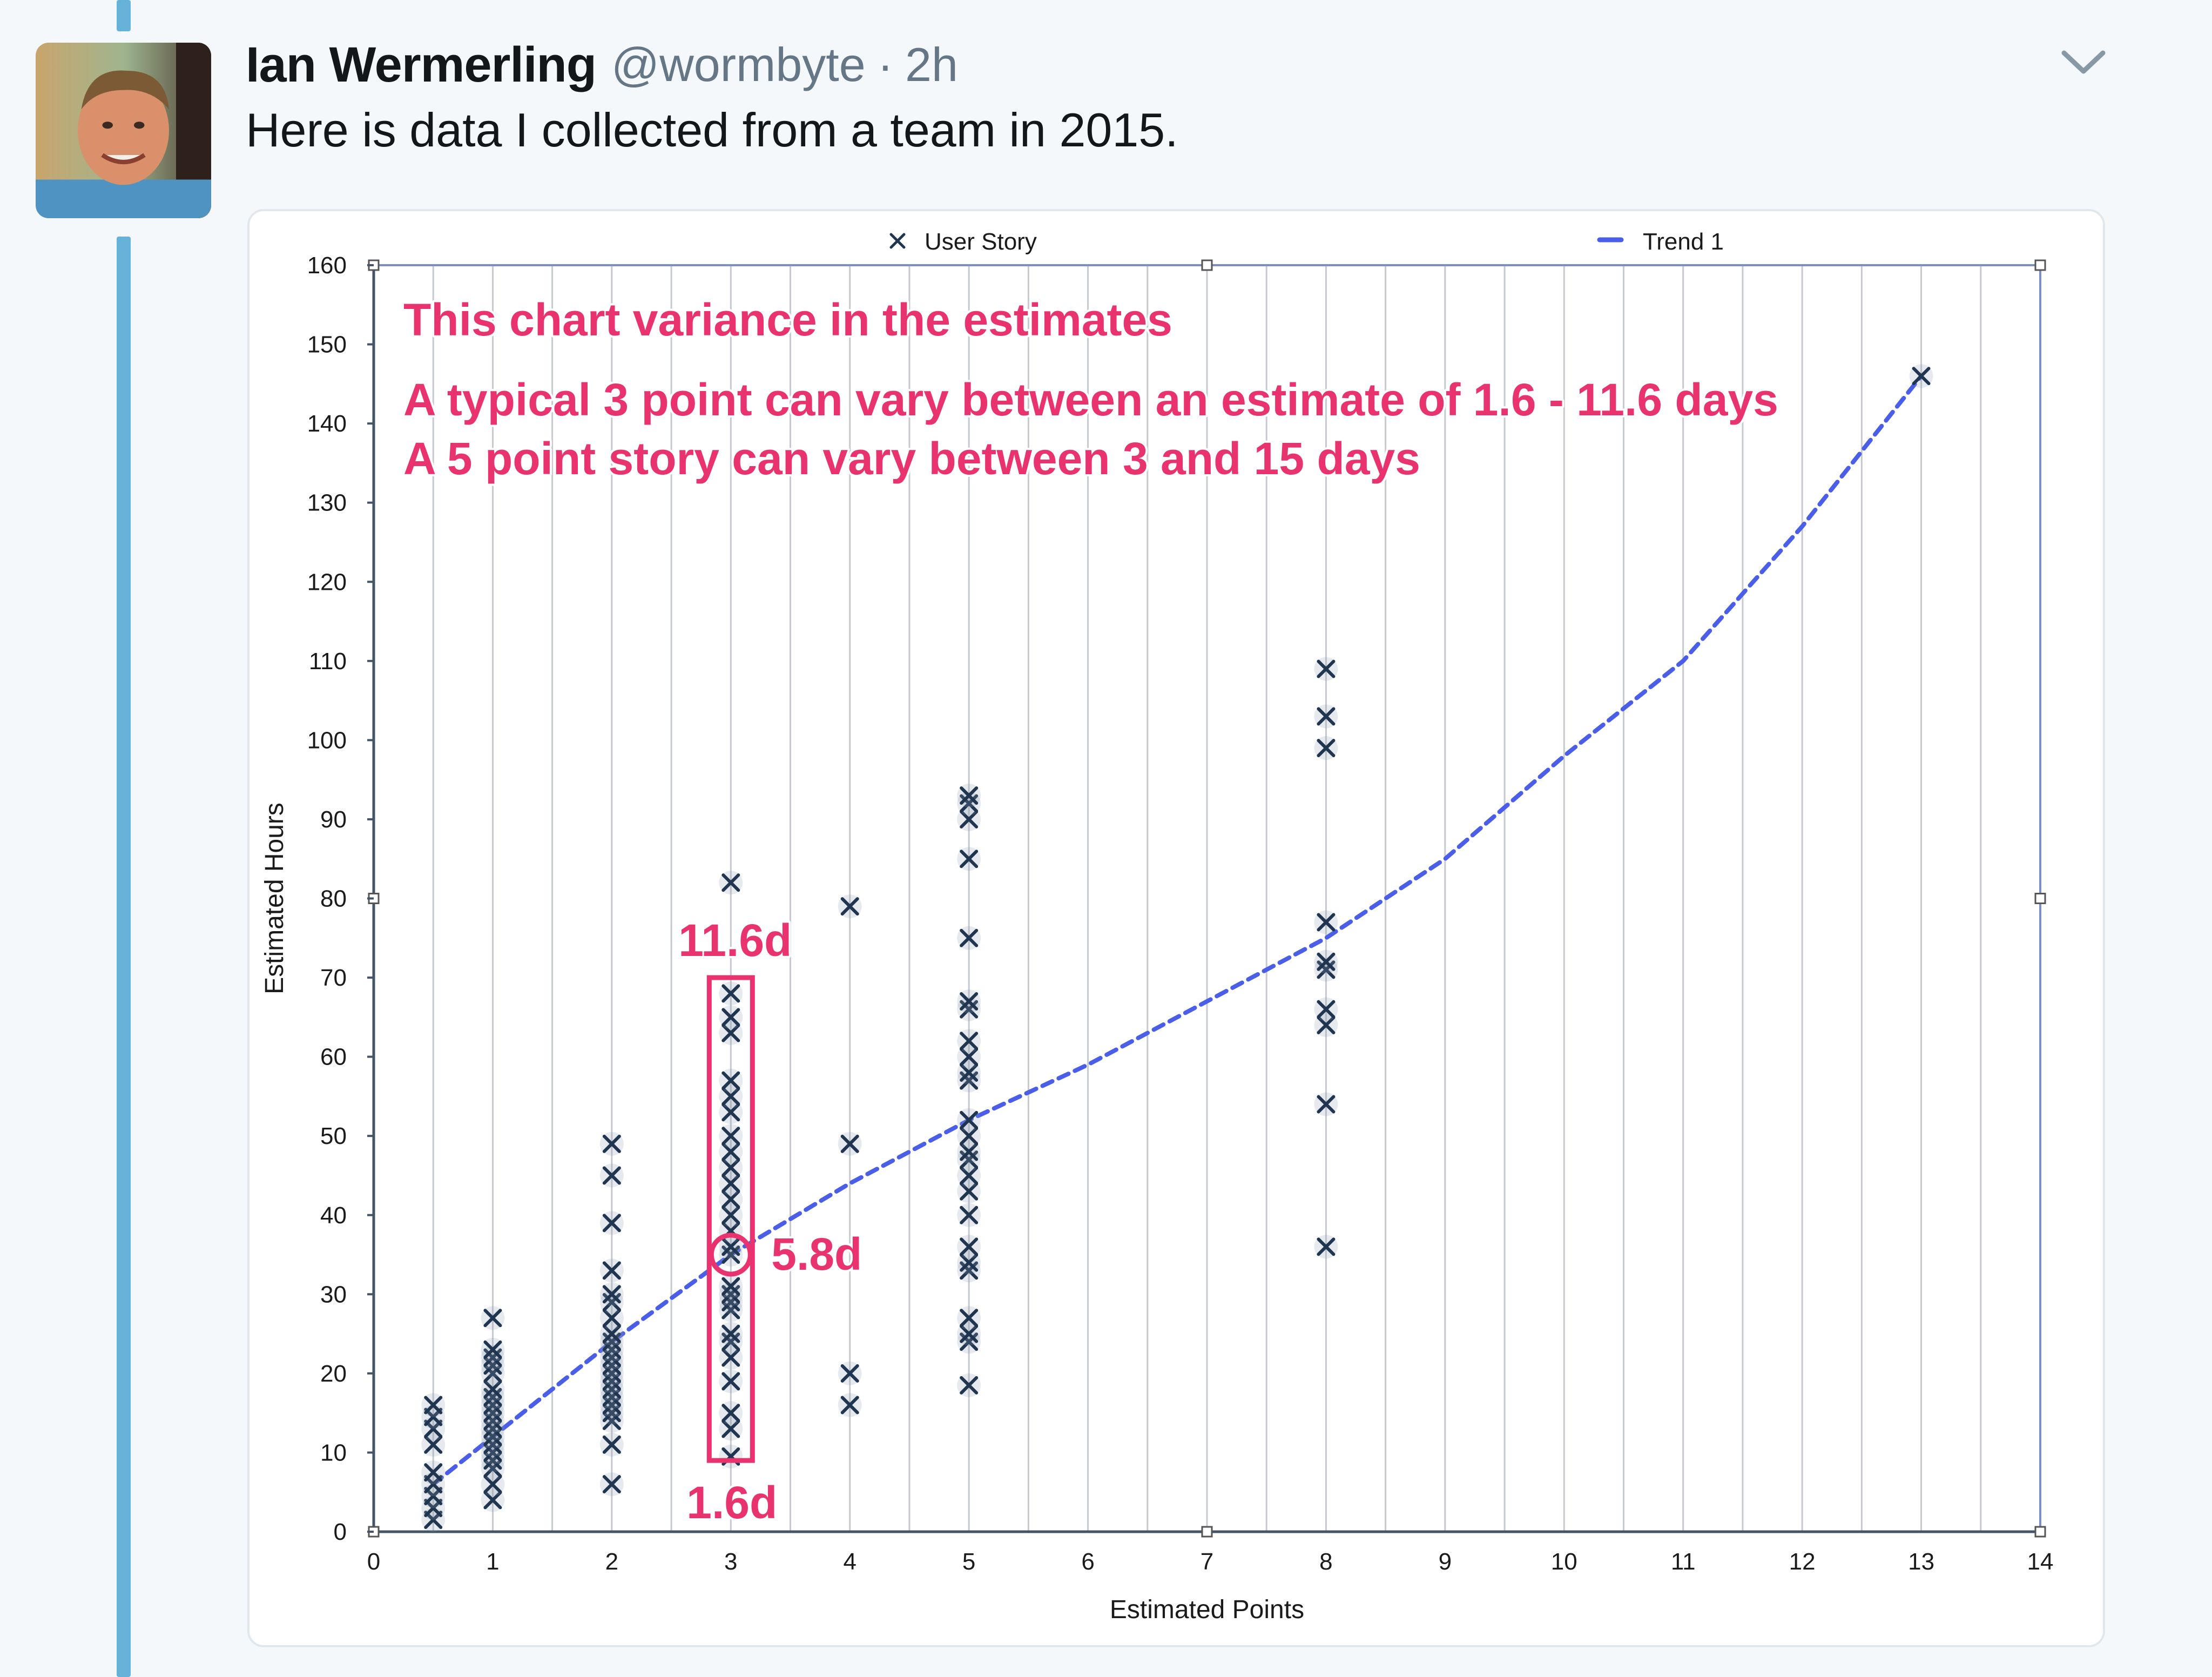  What do you see at coordinates (602, 64) in the screenshot?
I see `tweet-header: Ian Wermerling @wormbyte · 2h` at bounding box center [602, 64].